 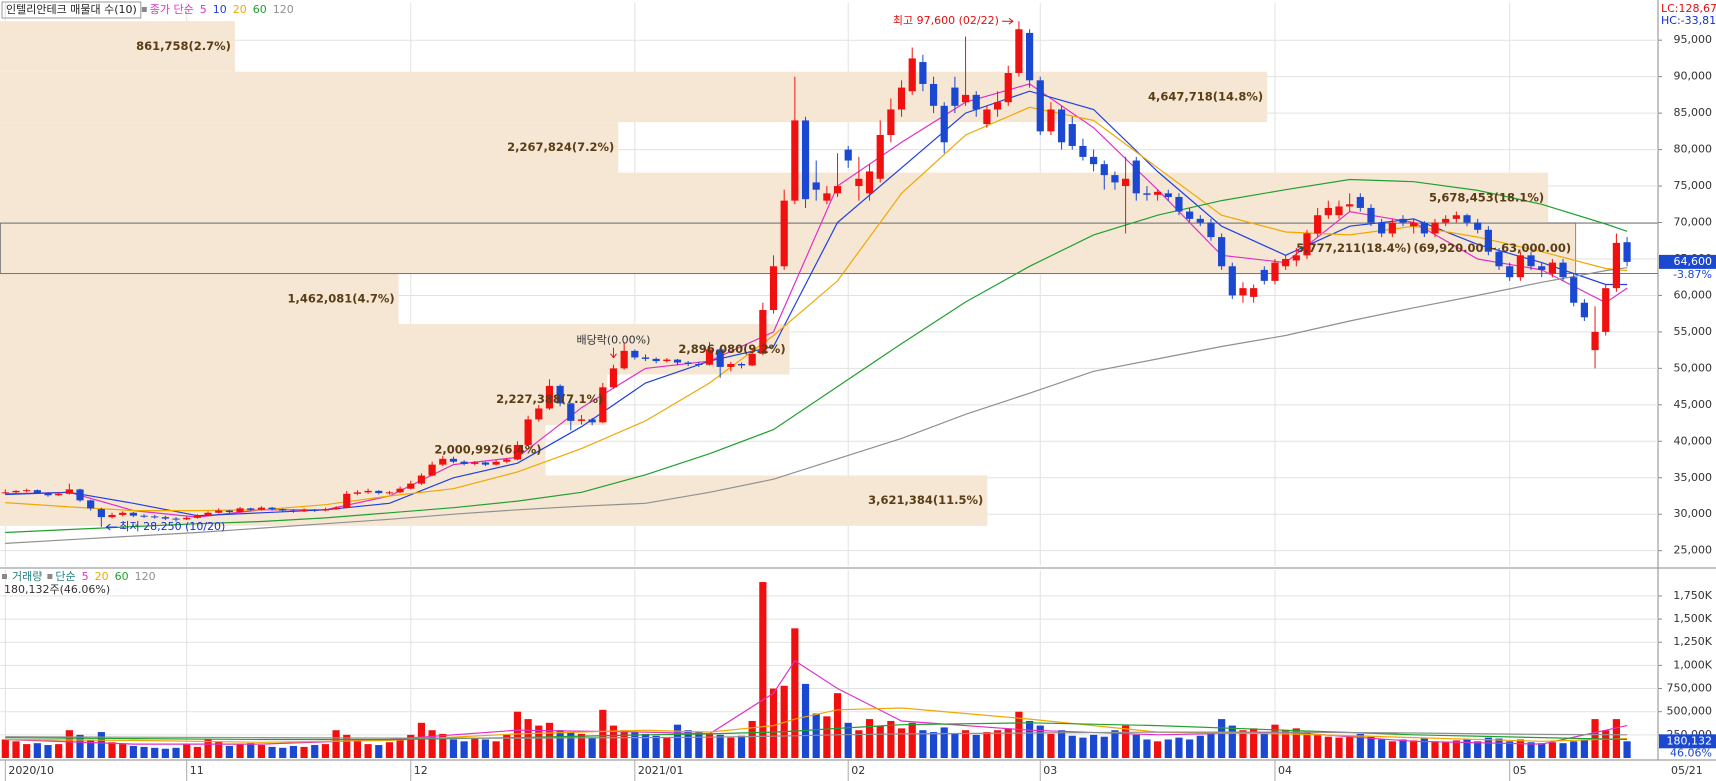 I want to click on last-volume-label: 180,132, so click(x=1690, y=740).